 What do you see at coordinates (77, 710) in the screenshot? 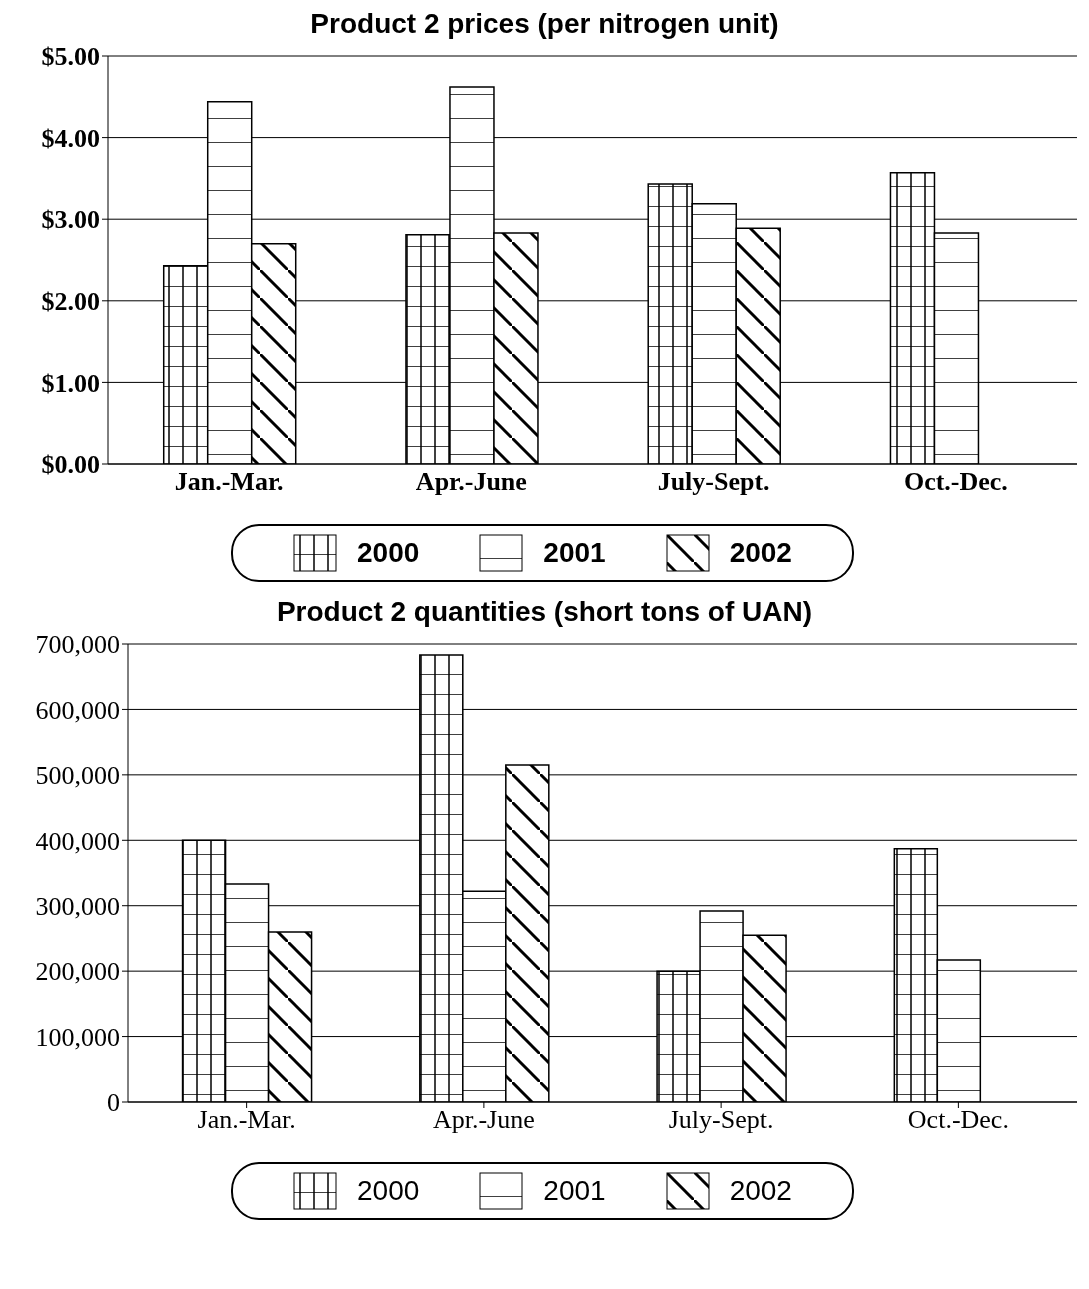
I see `y-tick-label: 600,000` at bounding box center [77, 710].